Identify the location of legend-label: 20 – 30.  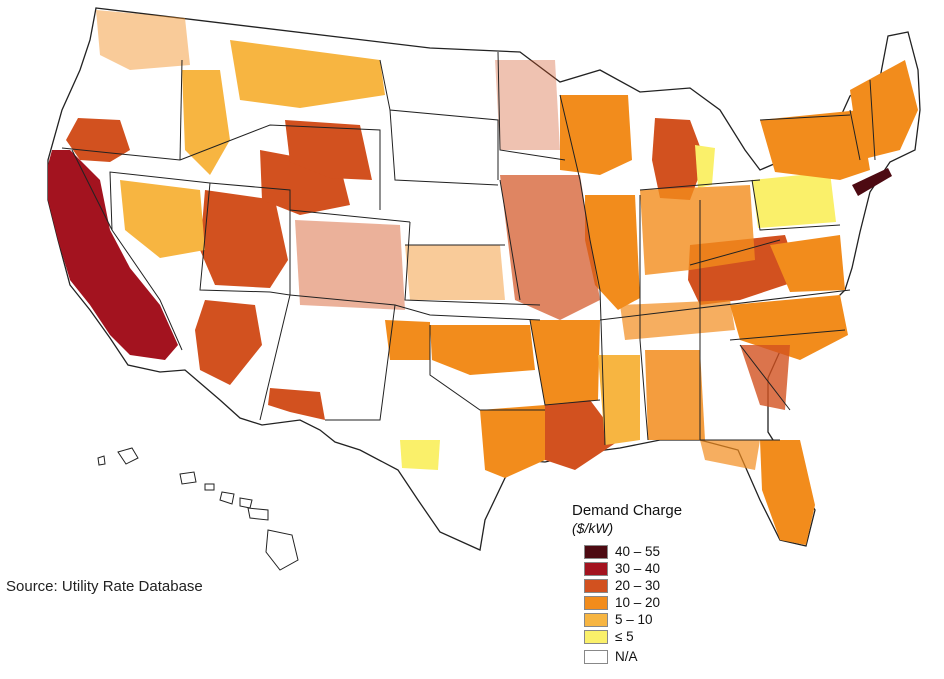
(638, 585).